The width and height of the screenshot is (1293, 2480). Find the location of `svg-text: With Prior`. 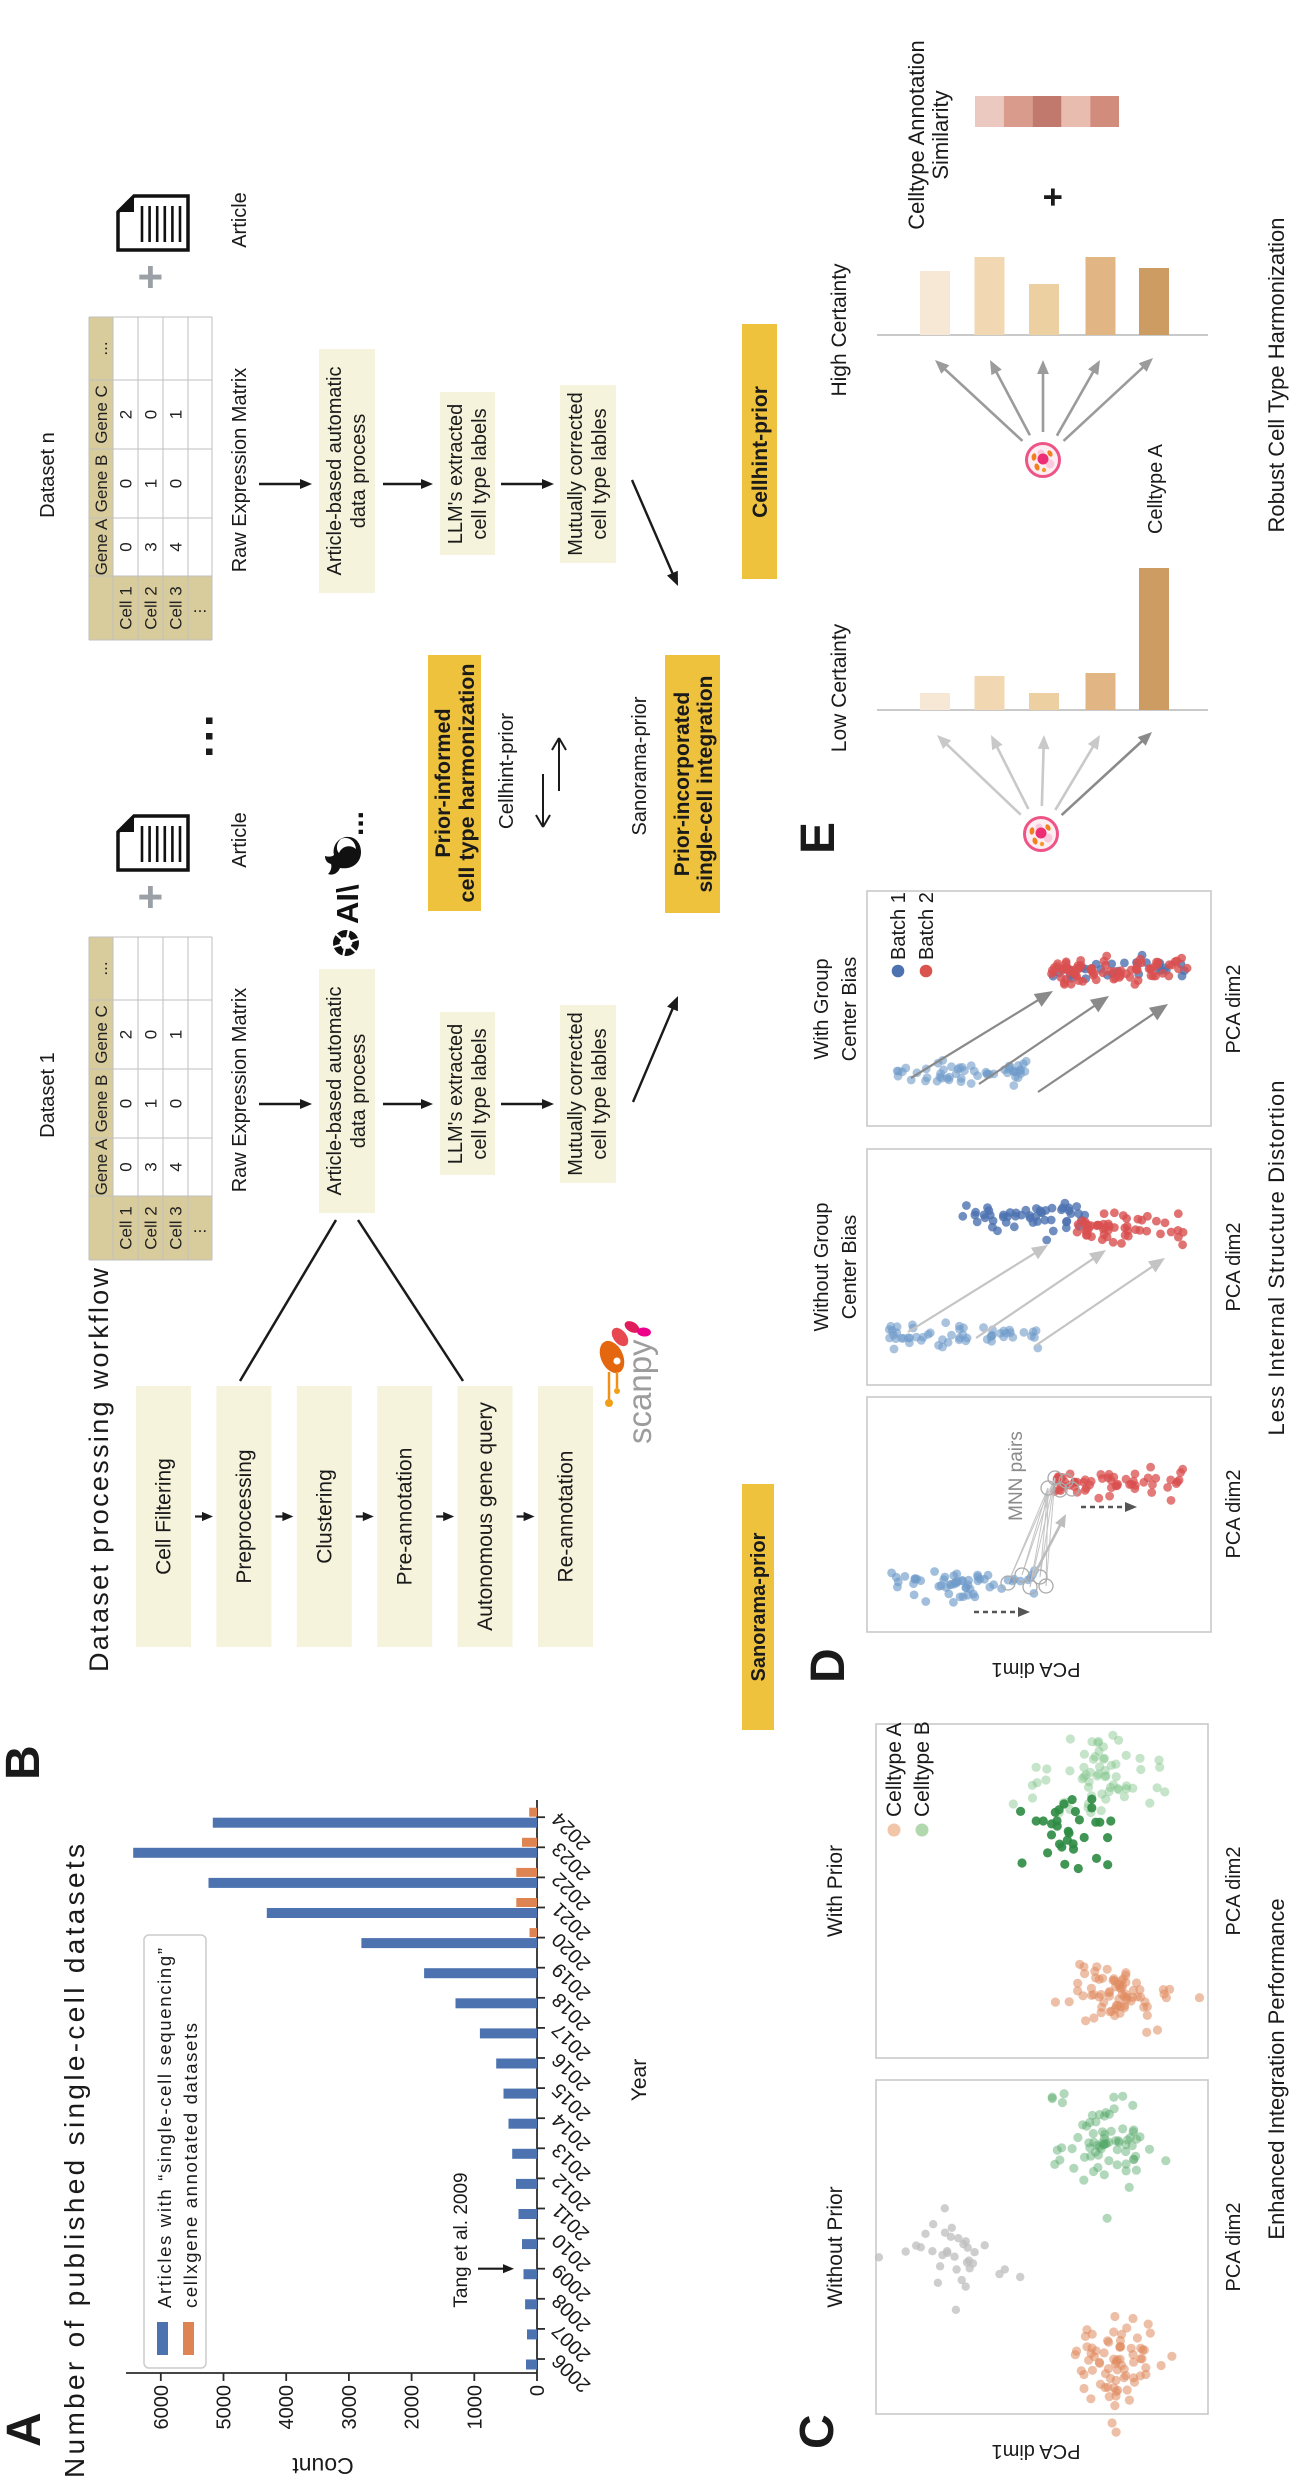

svg-text: With Prior is located at coordinates (835, 1891).